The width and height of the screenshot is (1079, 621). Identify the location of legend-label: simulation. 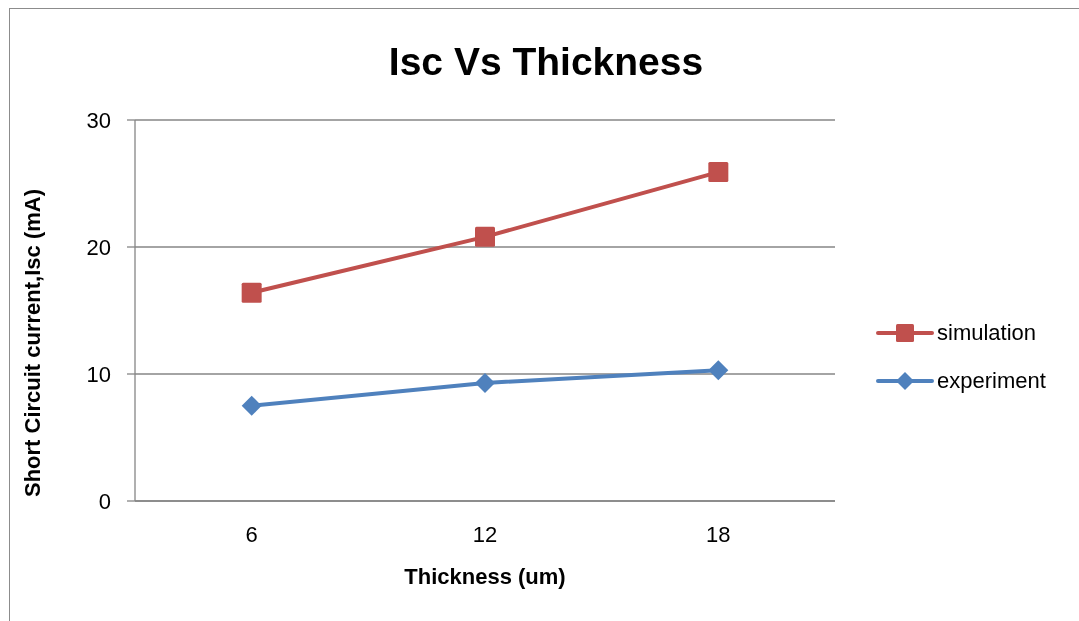
(987, 333).